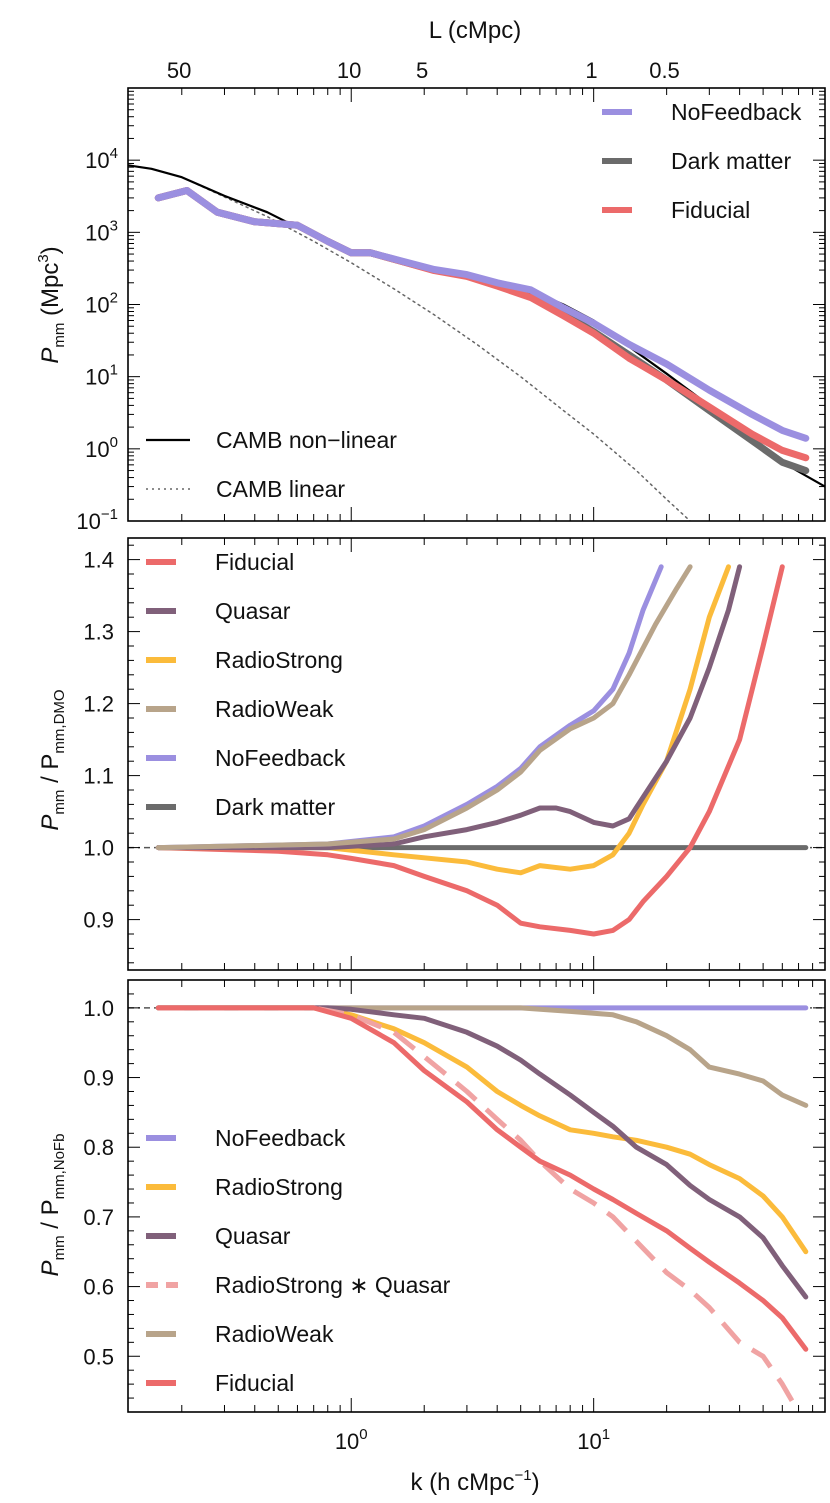 Image resolution: width=830 pixels, height=1503 pixels. I want to click on y-tick-label: 10², so click(101, 304).